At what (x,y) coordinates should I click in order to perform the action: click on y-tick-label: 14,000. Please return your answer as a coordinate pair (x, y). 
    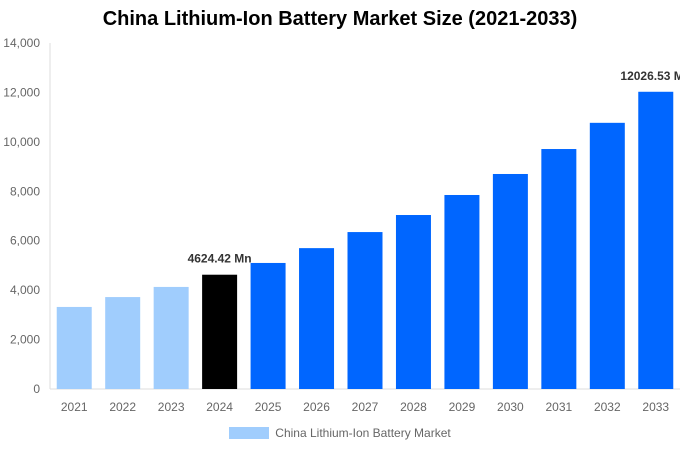
    Looking at the image, I should click on (21, 43).